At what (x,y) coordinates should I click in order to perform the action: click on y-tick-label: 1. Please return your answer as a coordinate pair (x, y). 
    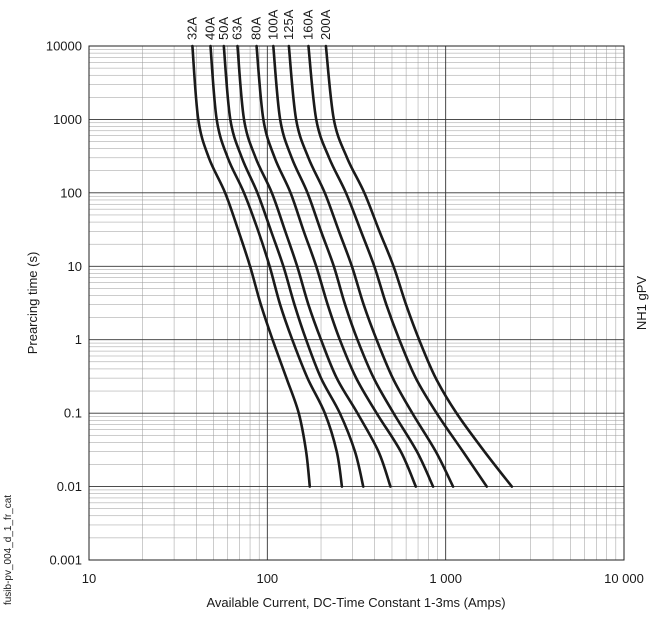
    Looking at the image, I should click on (78, 339).